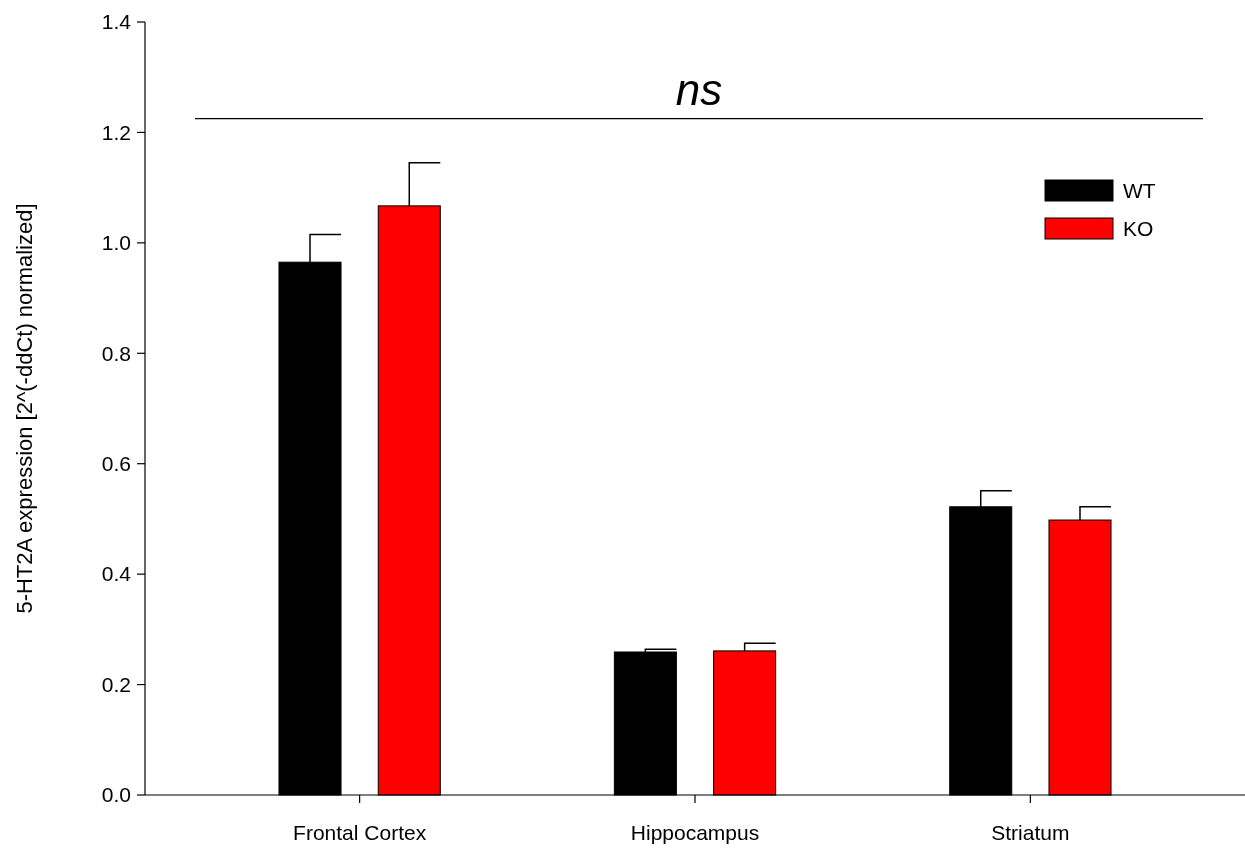 This screenshot has height=858, width=1245. Describe the element at coordinates (699, 89) in the screenshot. I see `ref-line-label: ns` at that location.